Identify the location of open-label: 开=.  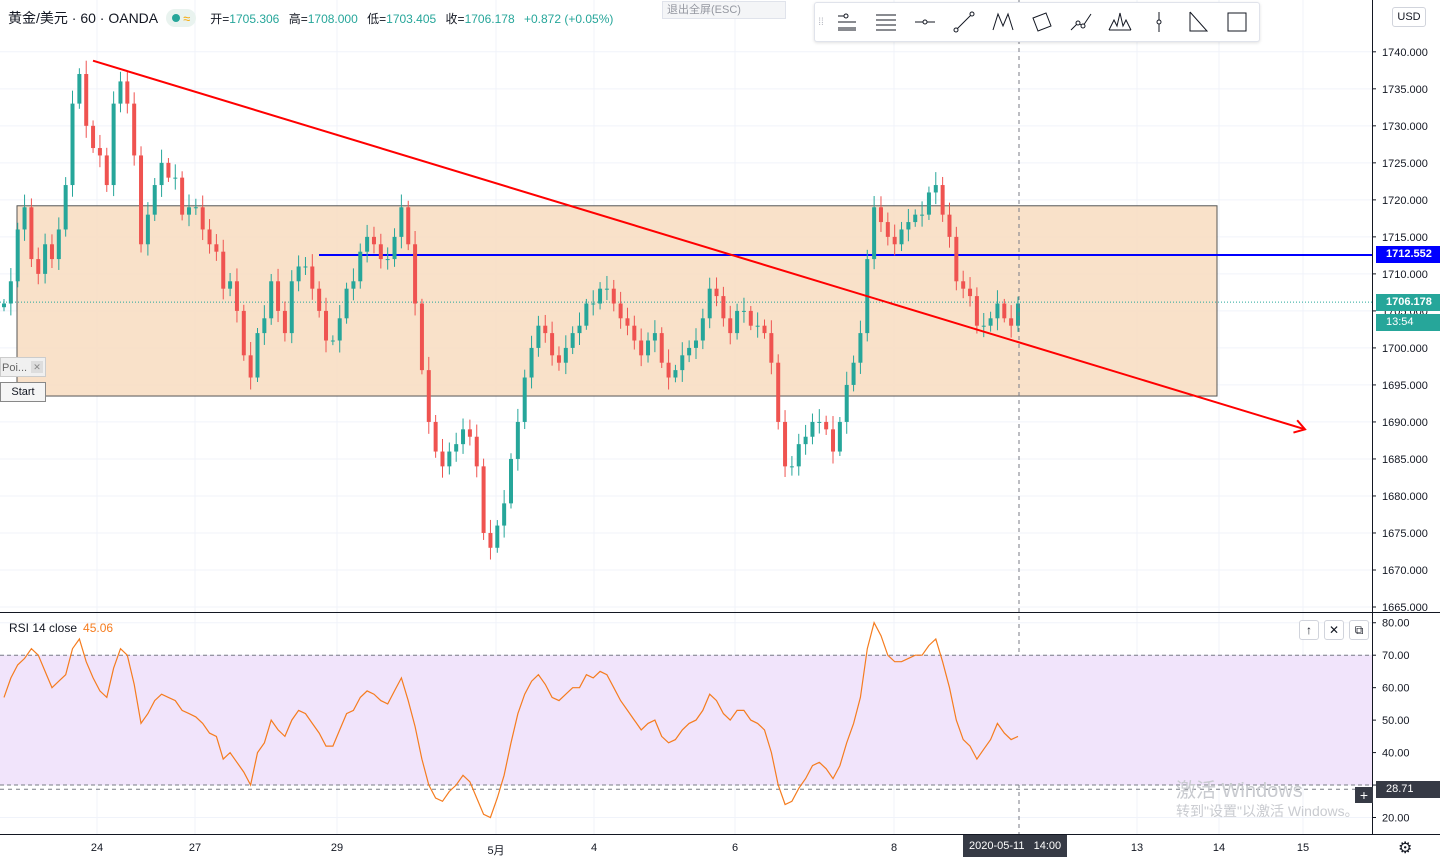
(220, 18).